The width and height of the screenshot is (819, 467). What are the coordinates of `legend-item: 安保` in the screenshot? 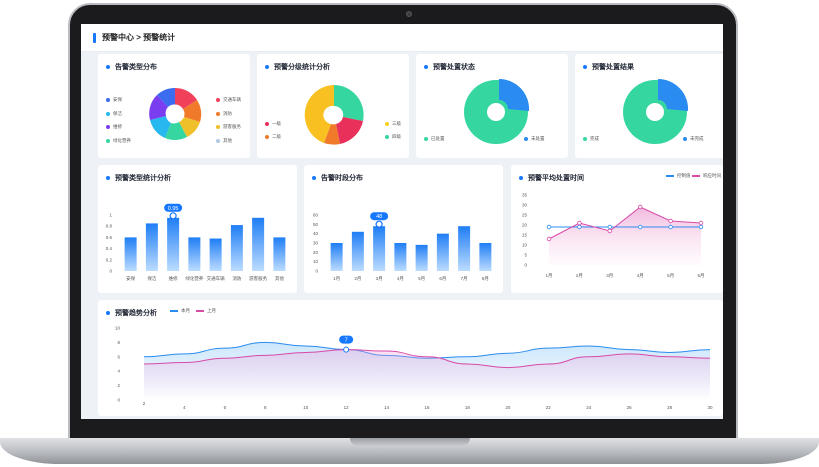 It's located at (114, 100).